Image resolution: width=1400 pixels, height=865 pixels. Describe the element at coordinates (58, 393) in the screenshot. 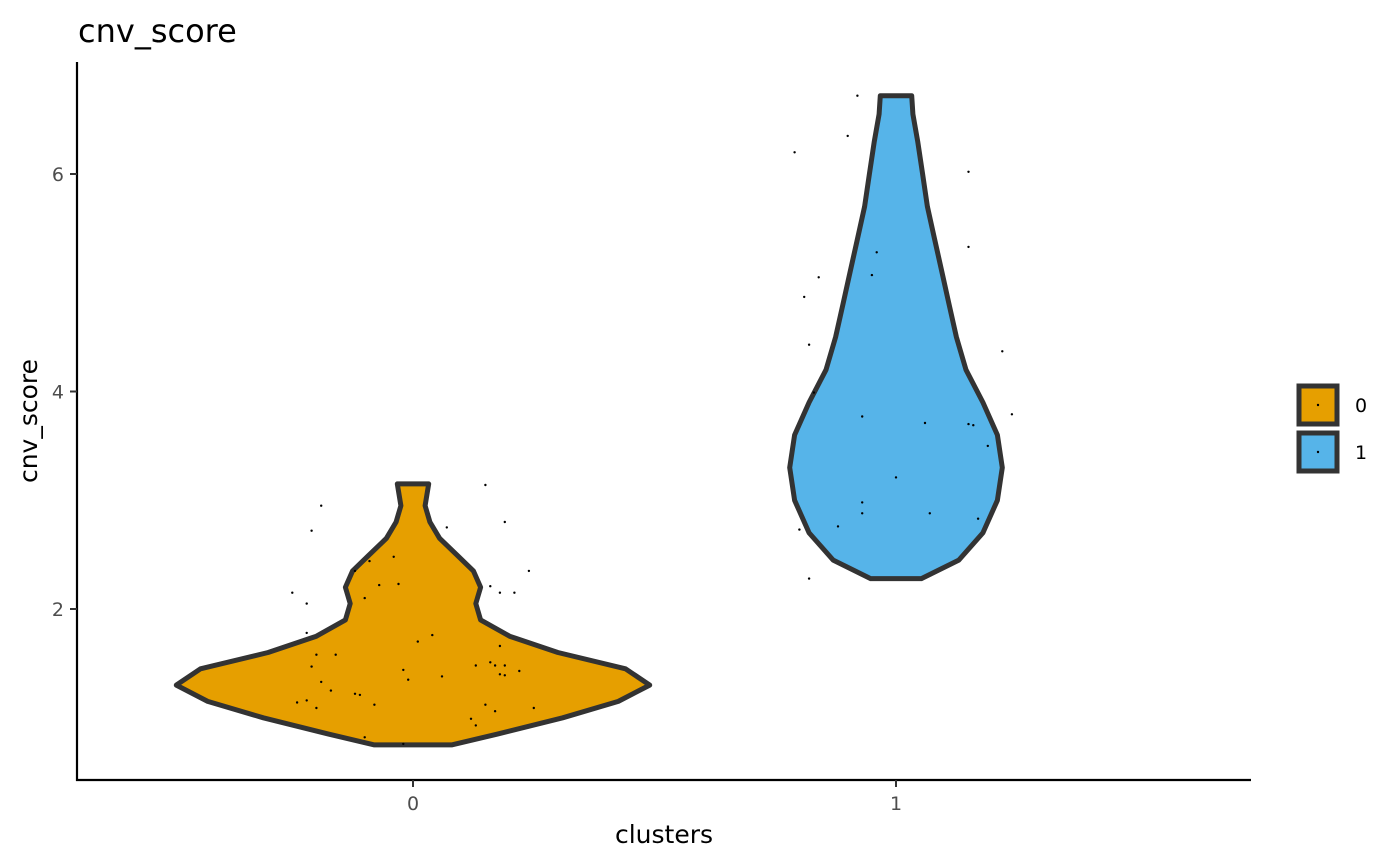

I see `y-tick-label: 4` at that location.